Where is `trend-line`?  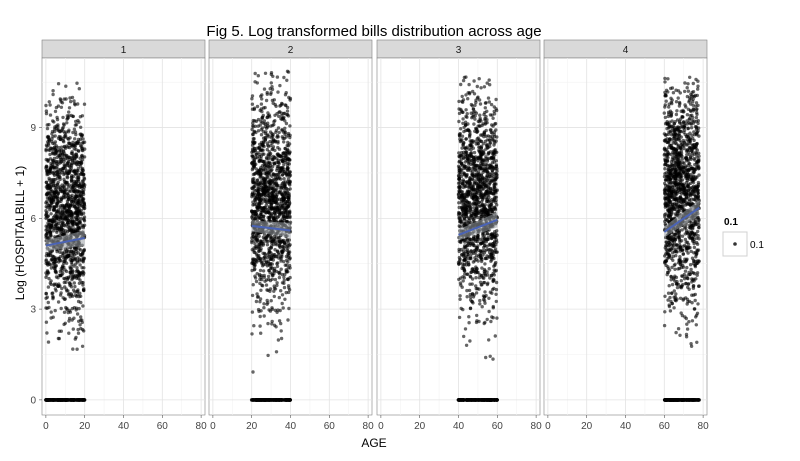
trend-line is located at coordinates (65, 242).